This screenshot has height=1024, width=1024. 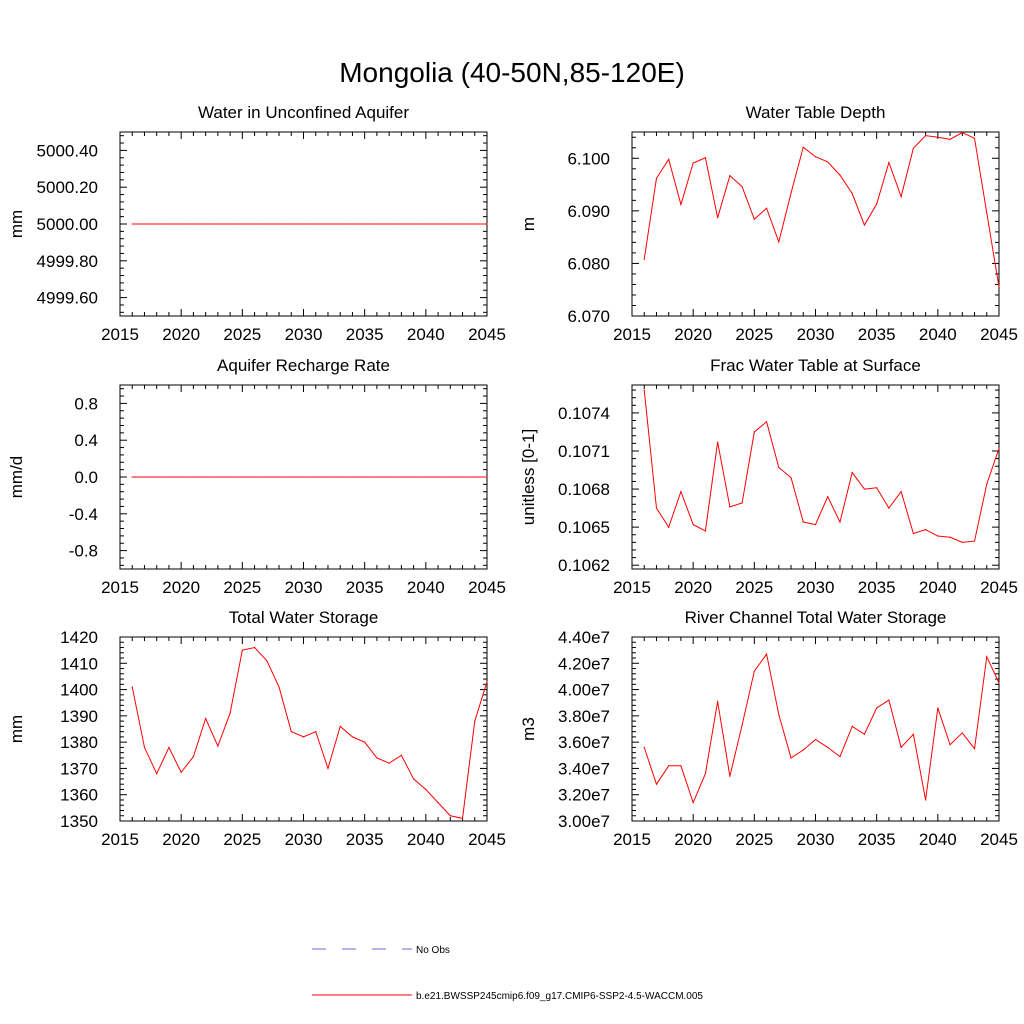 I want to click on y-tick-label: 3.00e7, so click(x=584, y=821).